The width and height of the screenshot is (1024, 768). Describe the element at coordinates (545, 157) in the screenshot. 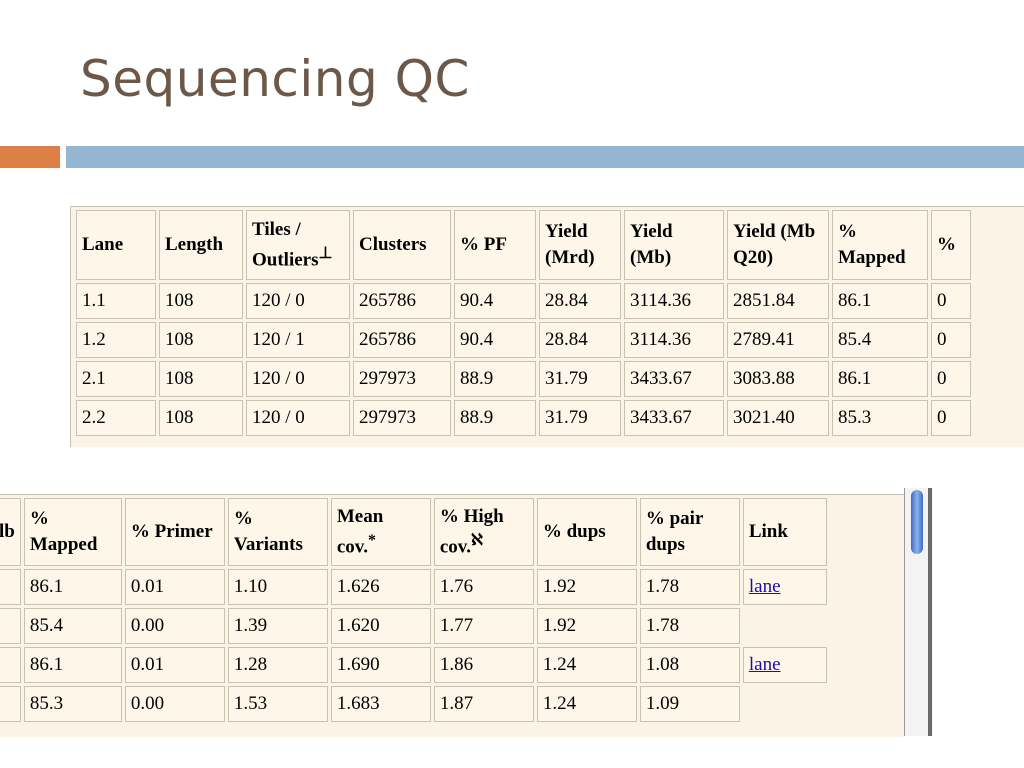

I see `accent-bar-blue` at that location.